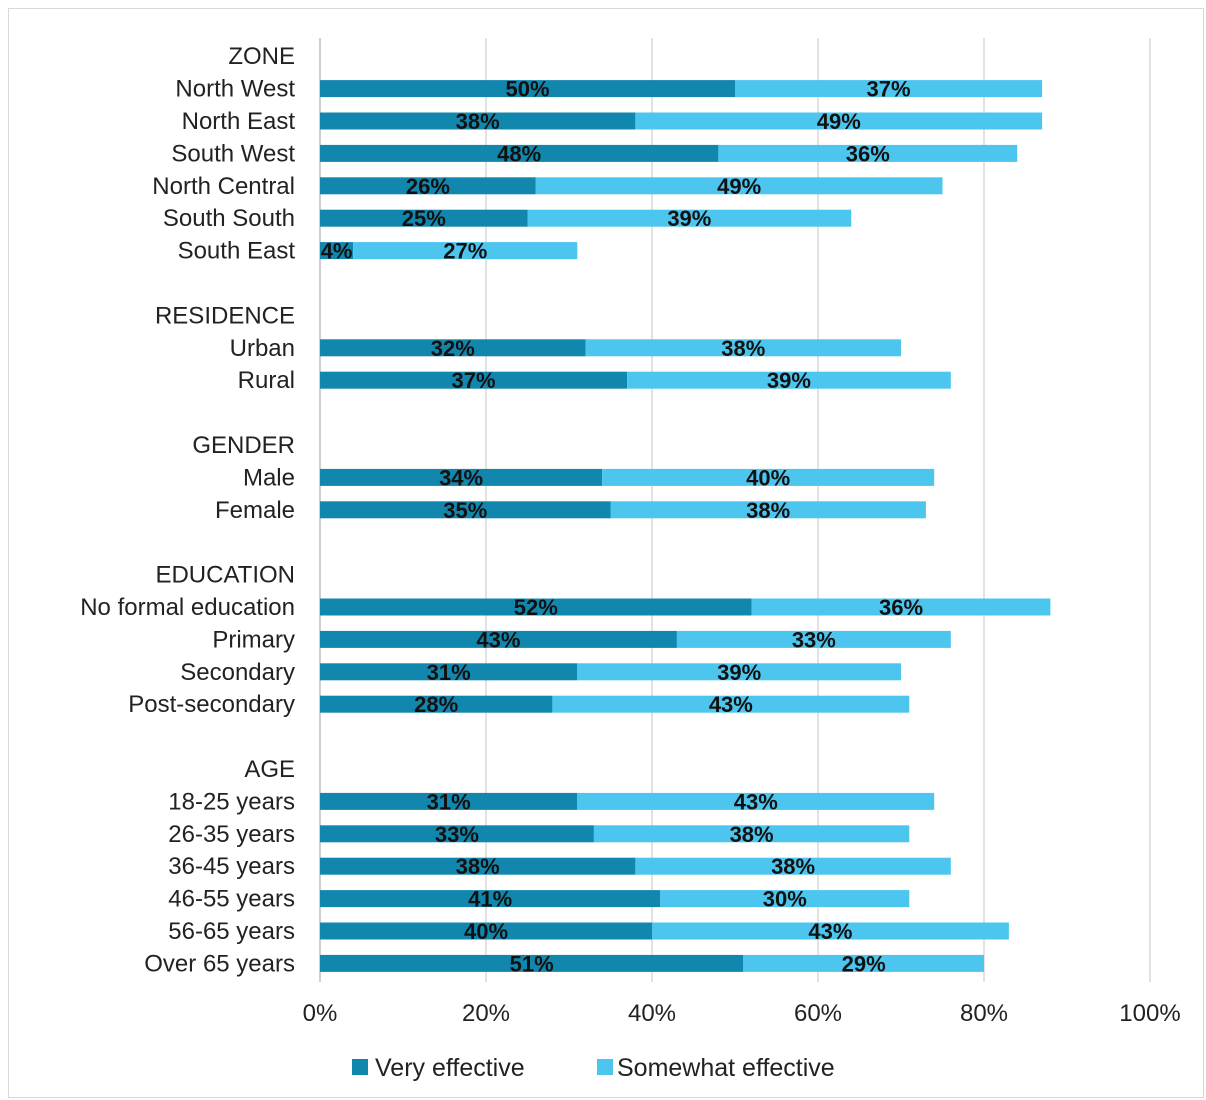 This screenshot has width=1206, height=1100. I want to click on data-label-36-45-years-somewhat-effective: 38%, so click(793, 866).